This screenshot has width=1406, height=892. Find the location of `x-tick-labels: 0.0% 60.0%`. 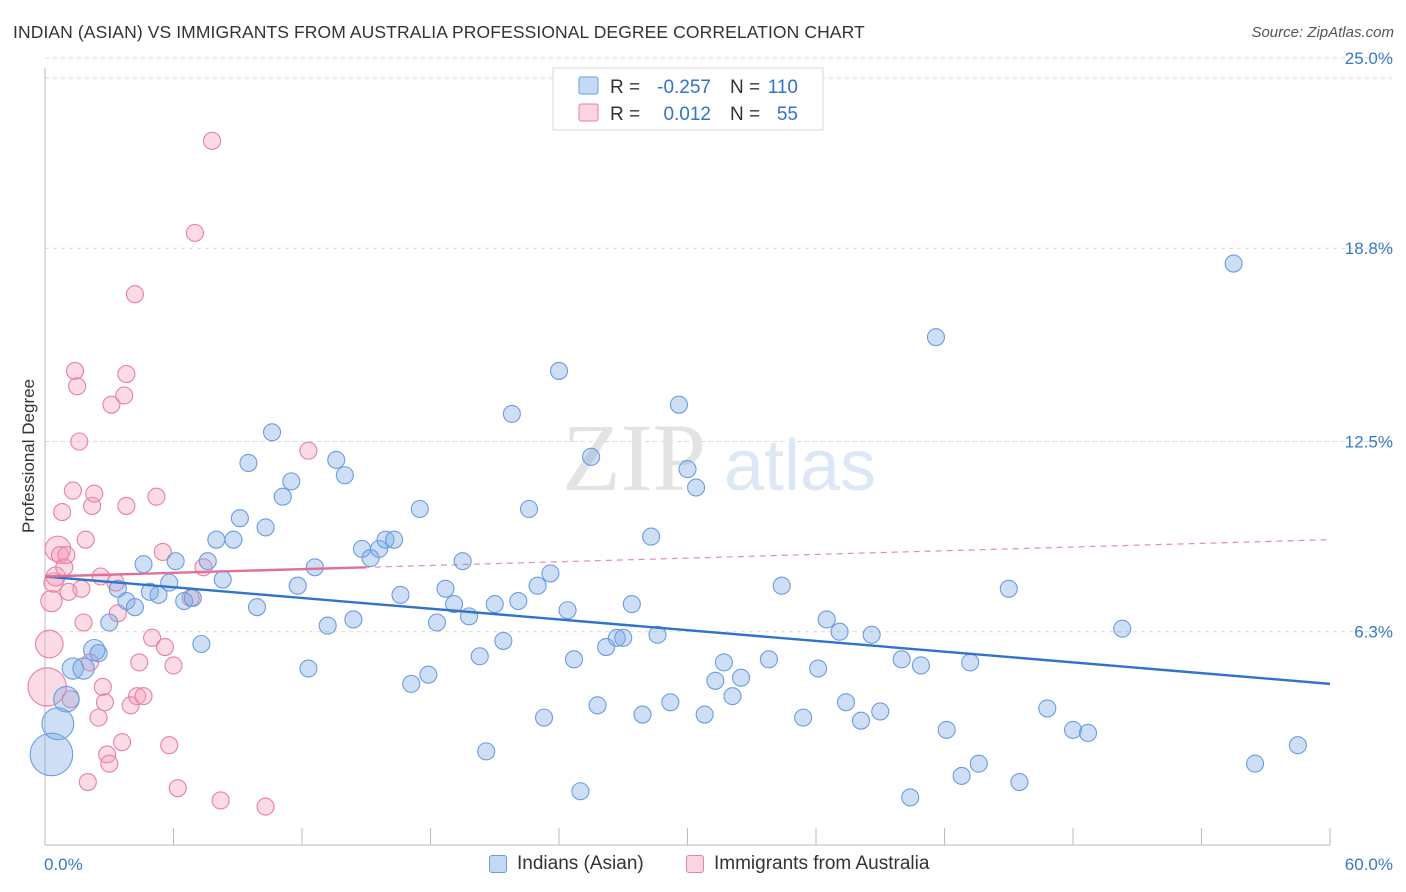

x-tick-labels: 0.0% 60.0% is located at coordinates (718, 864).